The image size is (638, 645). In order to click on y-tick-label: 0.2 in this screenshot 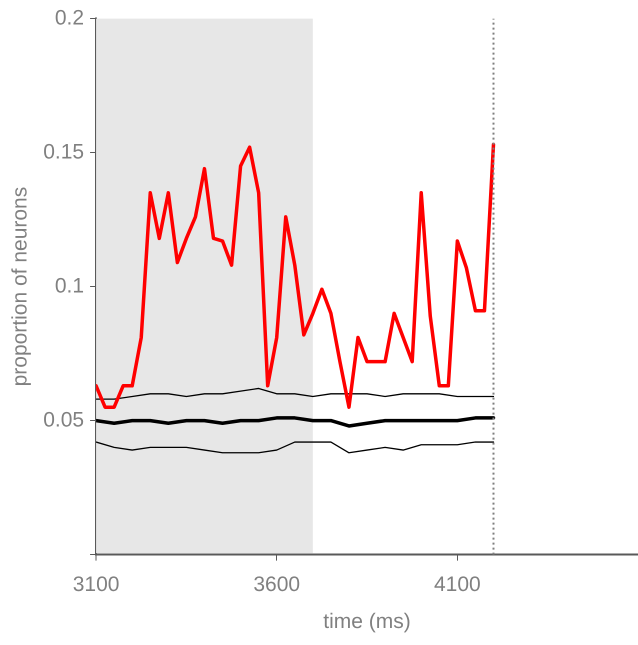, I will do `click(69, 18)`.